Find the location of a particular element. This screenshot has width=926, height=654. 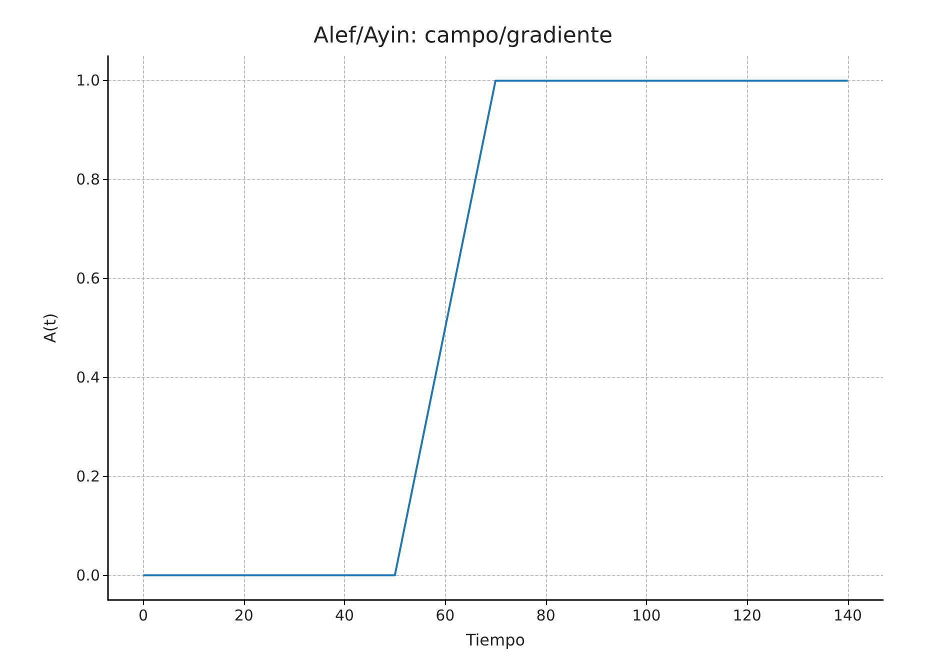

x-axis-title: Tiempo is located at coordinates (495, 640).